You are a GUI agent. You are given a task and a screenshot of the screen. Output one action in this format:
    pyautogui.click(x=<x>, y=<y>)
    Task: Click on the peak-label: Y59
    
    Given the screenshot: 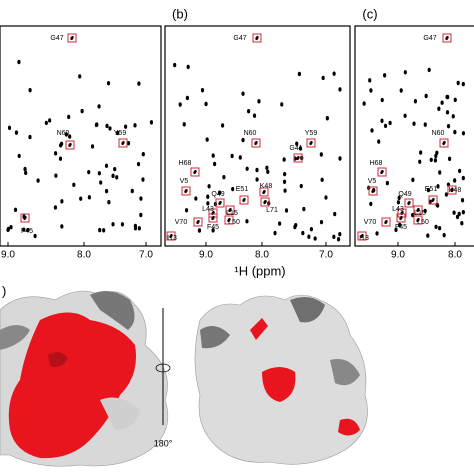 What is the action you would take?
    pyautogui.click(x=311, y=133)
    